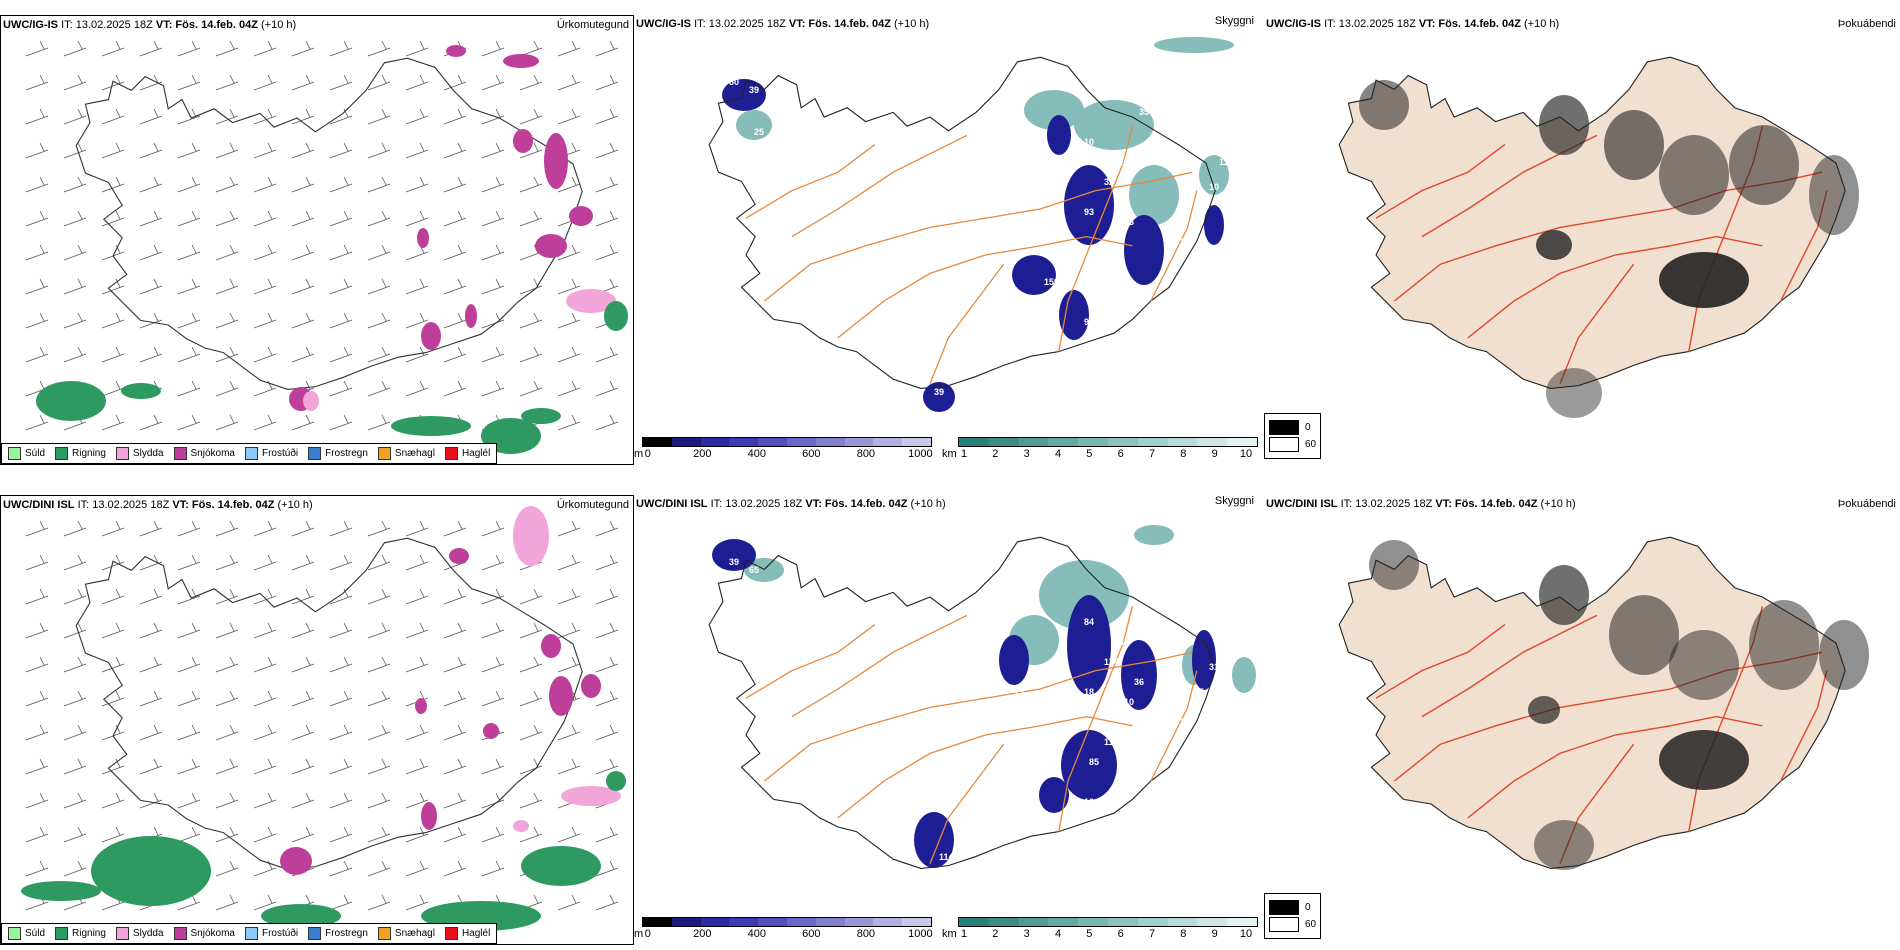 The height and width of the screenshot is (950, 1900). What do you see at coordinates (1199, 692) in the screenshot?
I see `visibility-value: 75` at bounding box center [1199, 692].